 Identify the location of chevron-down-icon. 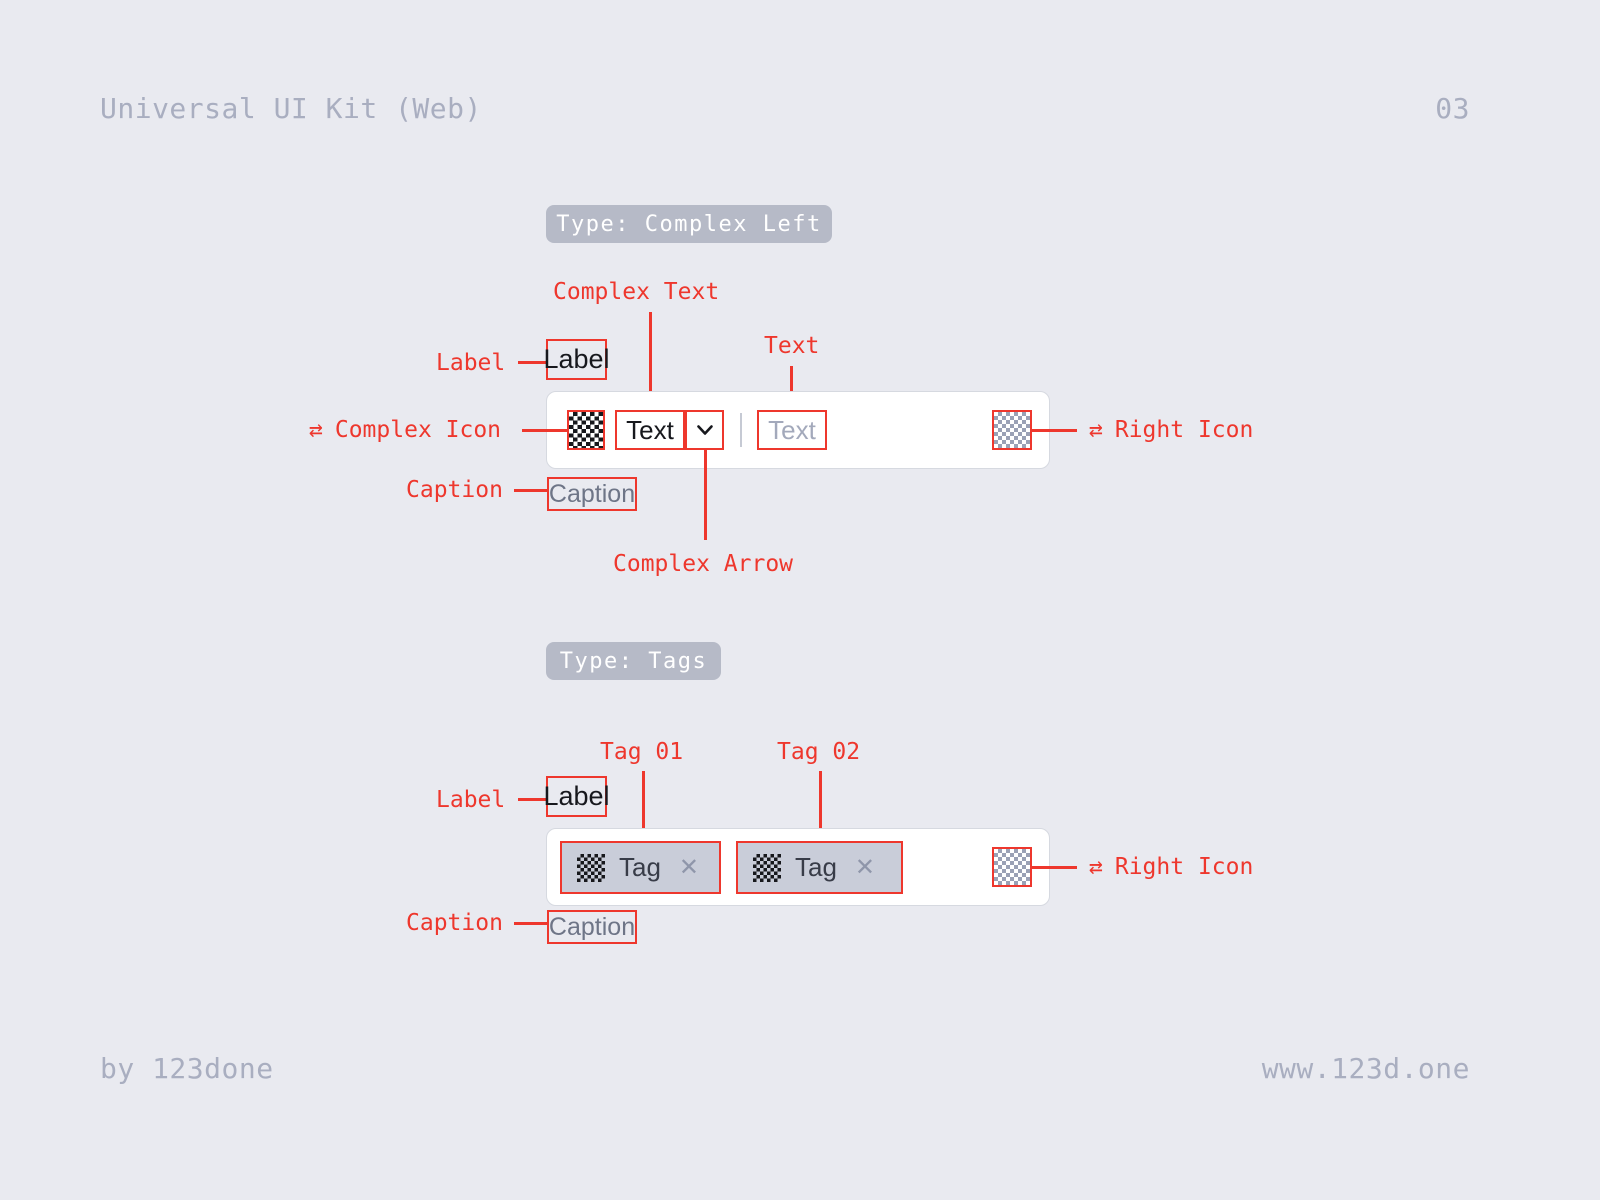
(704, 430).